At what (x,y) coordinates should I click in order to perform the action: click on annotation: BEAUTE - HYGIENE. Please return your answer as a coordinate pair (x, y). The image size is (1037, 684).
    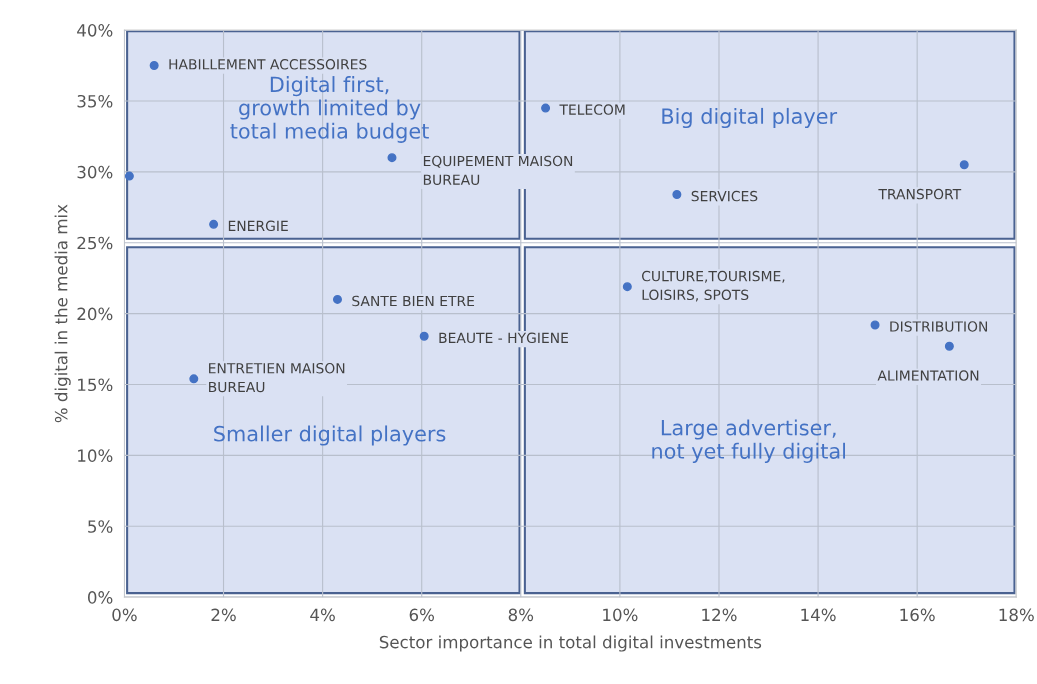
    Looking at the image, I should click on (503, 338).